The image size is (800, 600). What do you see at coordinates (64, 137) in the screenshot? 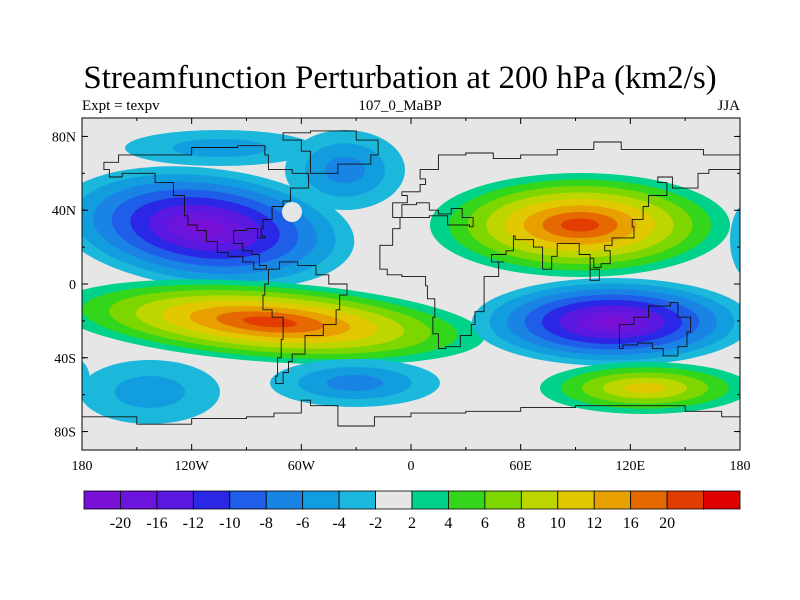
I see `lat-tick-label: 80N` at bounding box center [64, 137].